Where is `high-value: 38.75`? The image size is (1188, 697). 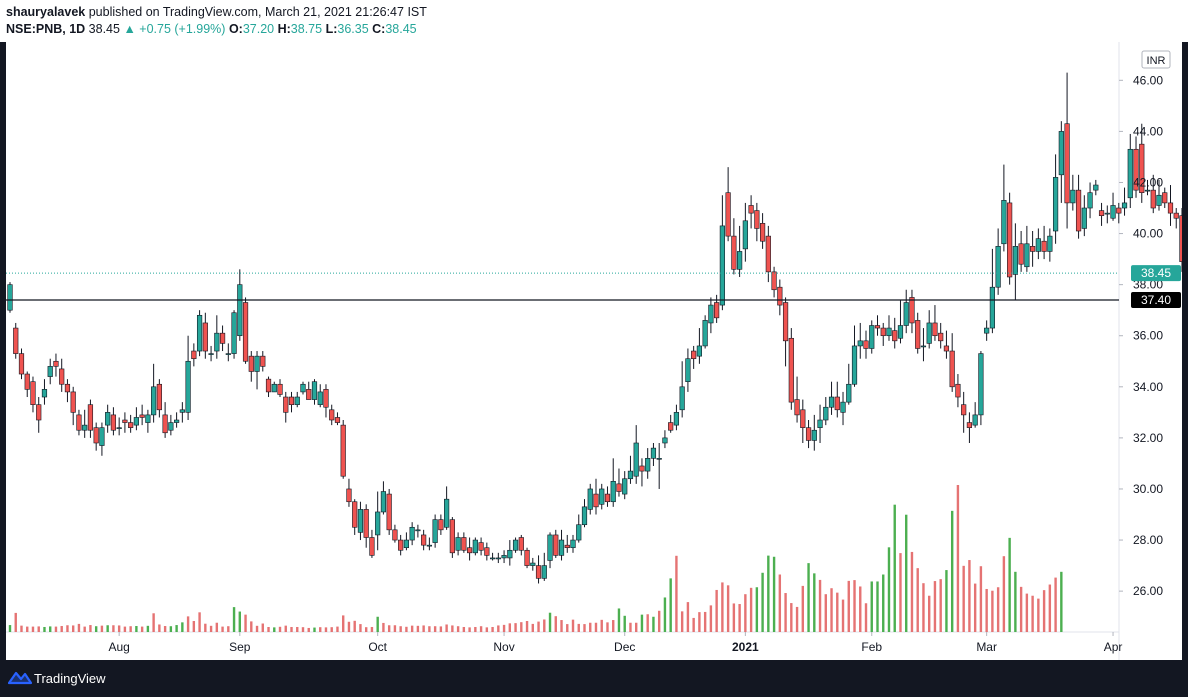 high-value: 38.75 is located at coordinates (306, 29).